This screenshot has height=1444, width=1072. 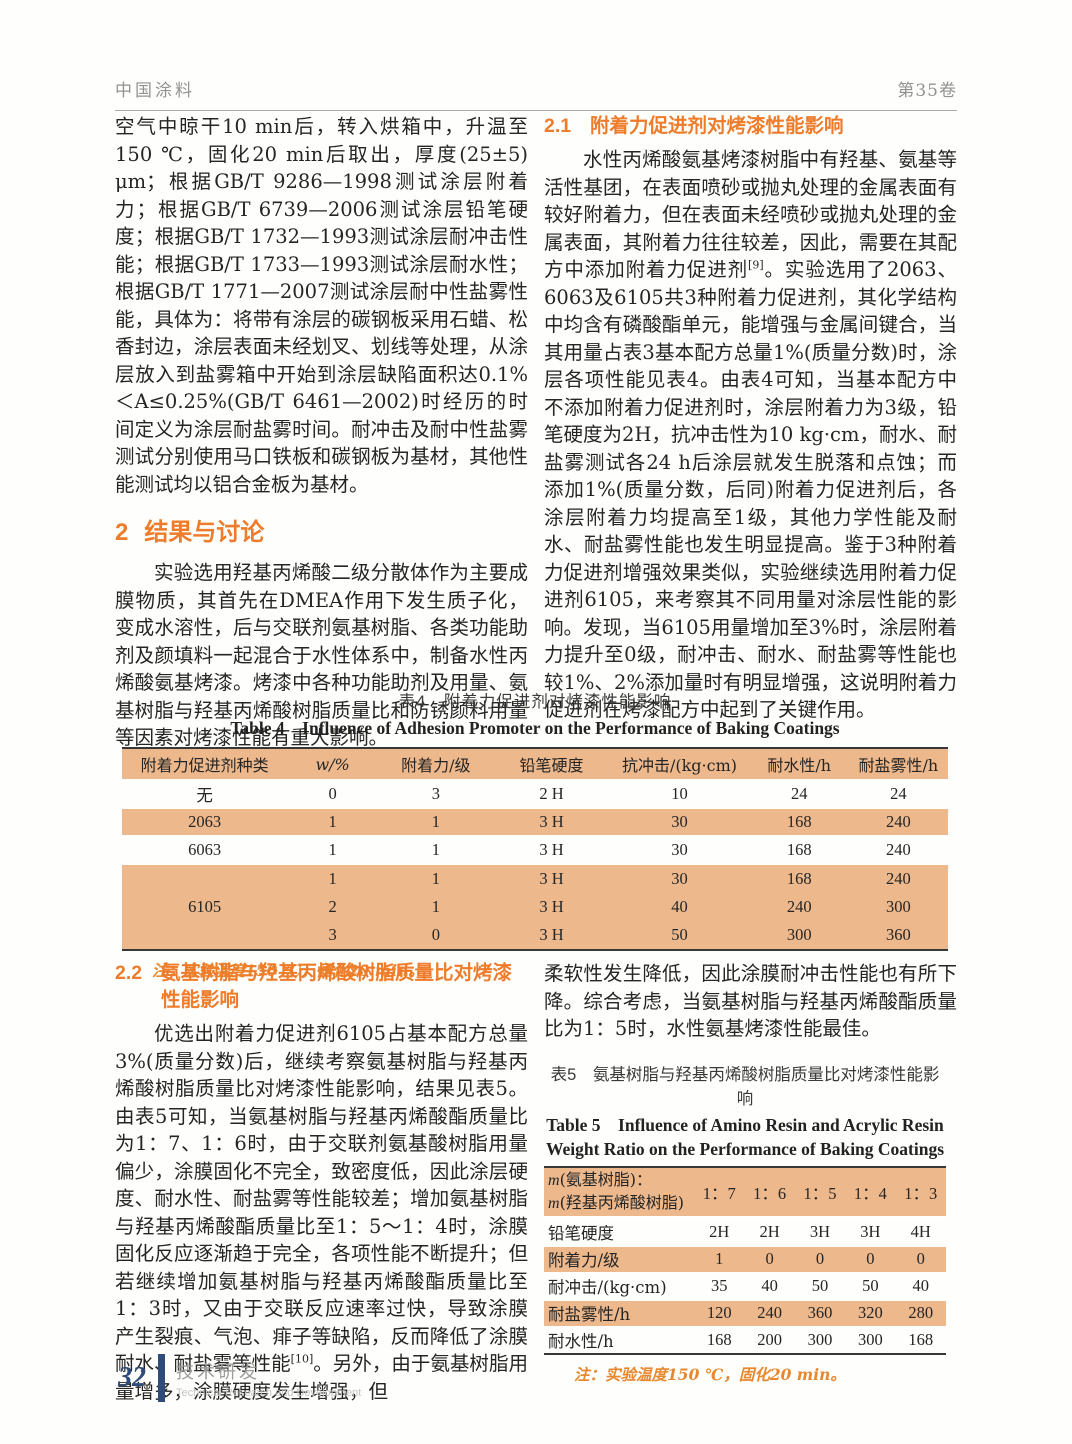 What do you see at coordinates (617, 879) in the screenshot?
I see `table4-subrow: 1 1 3 H 30 168 240` at bounding box center [617, 879].